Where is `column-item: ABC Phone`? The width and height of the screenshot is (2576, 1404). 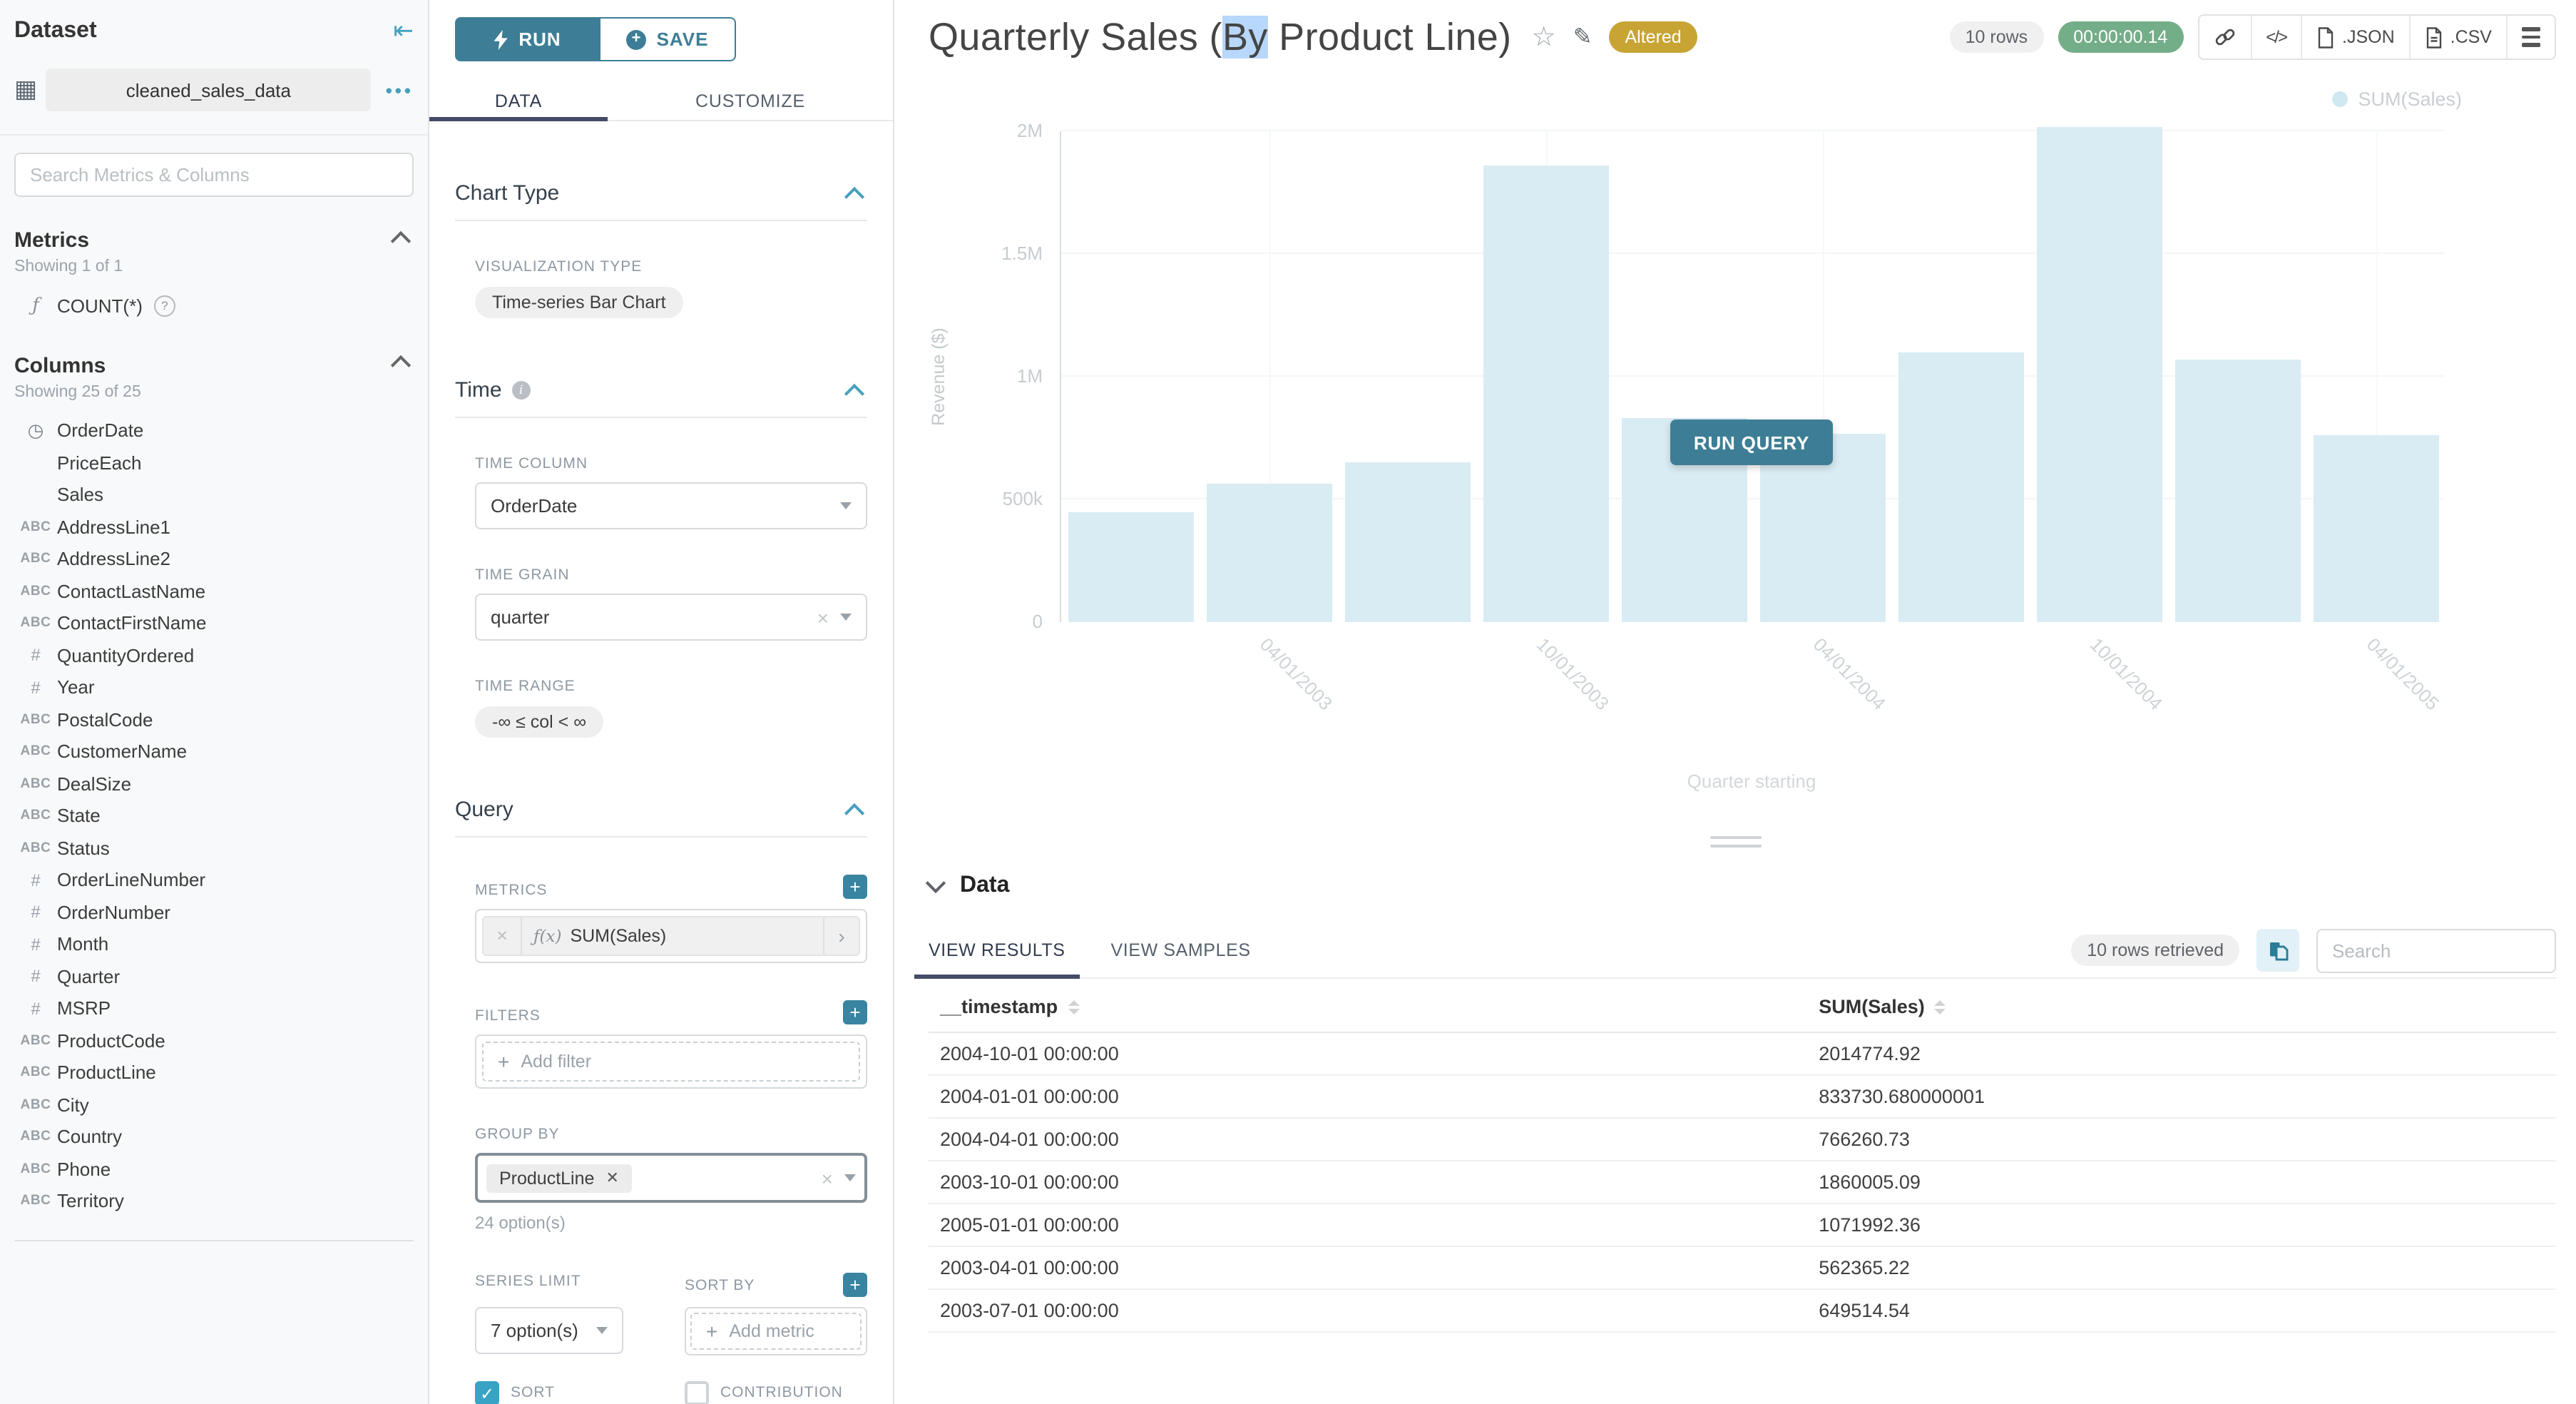
column-item: ABC Phone is located at coordinates (214, 1169).